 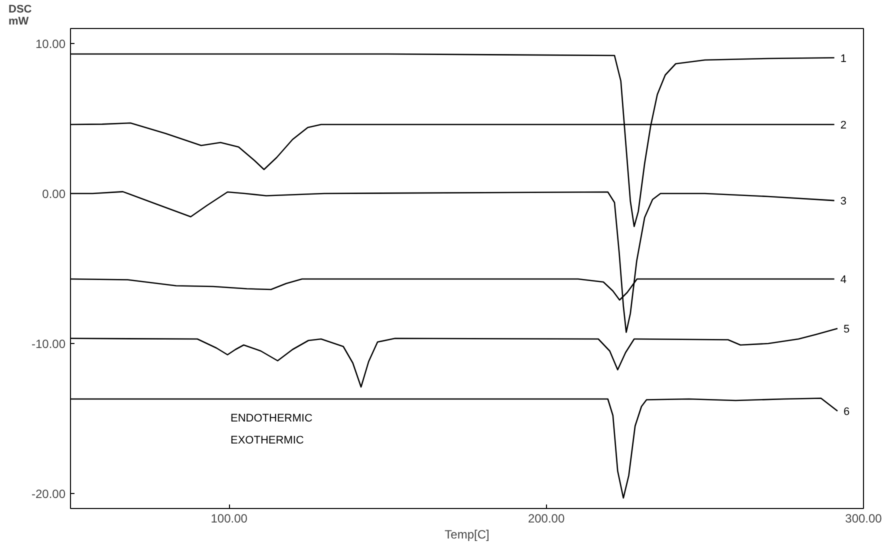 I want to click on x-tick-label: 200.00, so click(x=546, y=519).